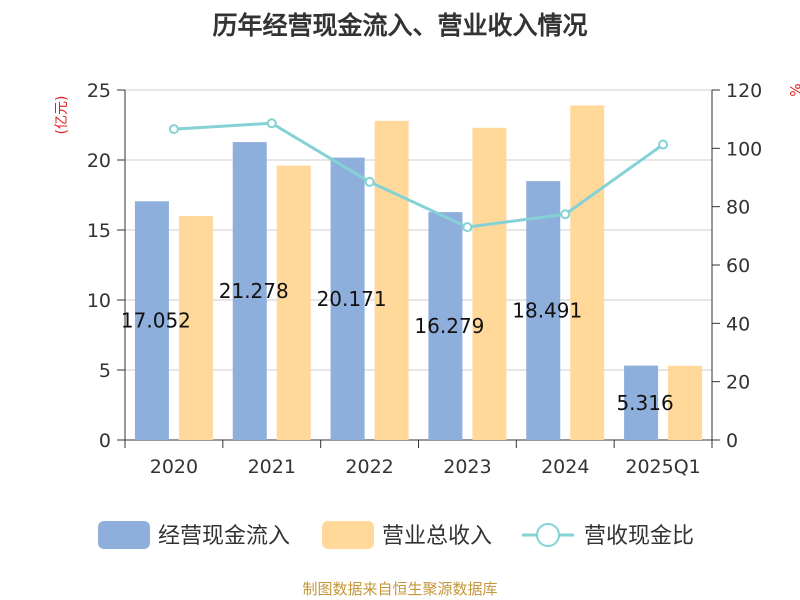 The image size is (800, 600). What do you see at coordinates (400, 25) in the screenshot?
I see `chart-title: 历年经营现金流入、营业收入情况` at bounding box center [400, 25].